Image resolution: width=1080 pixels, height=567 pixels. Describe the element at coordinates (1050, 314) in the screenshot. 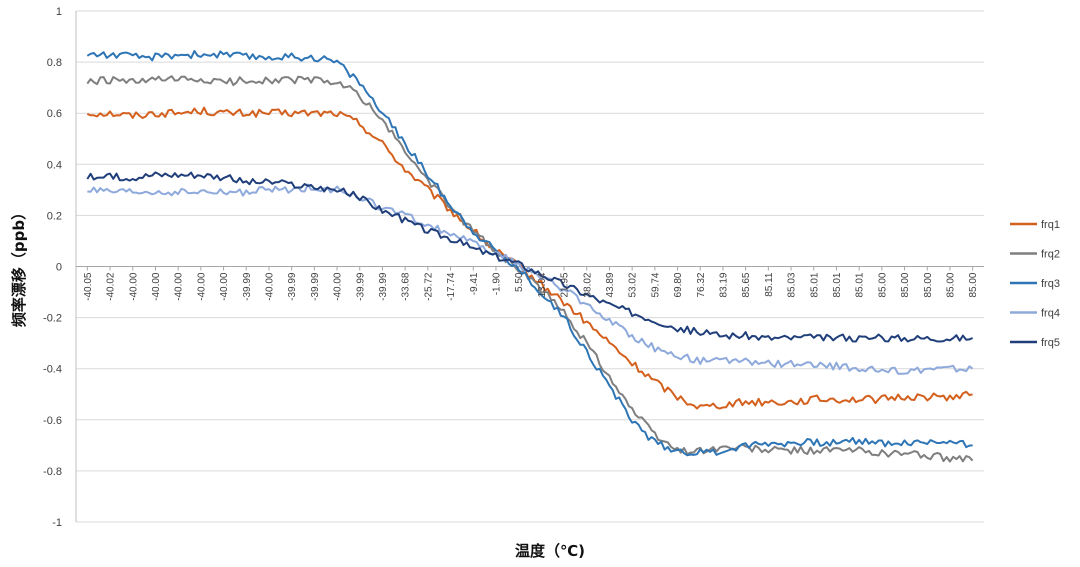

I see `legend-label-frq4: frq4` at that location.